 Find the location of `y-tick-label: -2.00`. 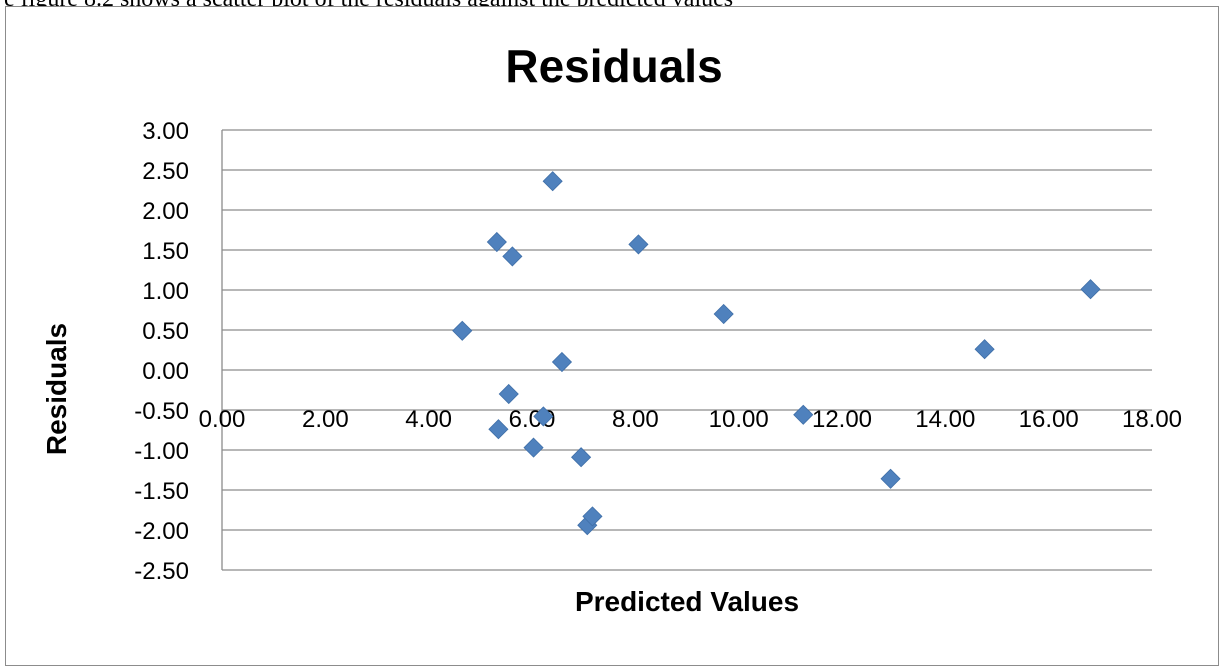

y-tick-label: -2.00 is located at coordinates (161, 531).